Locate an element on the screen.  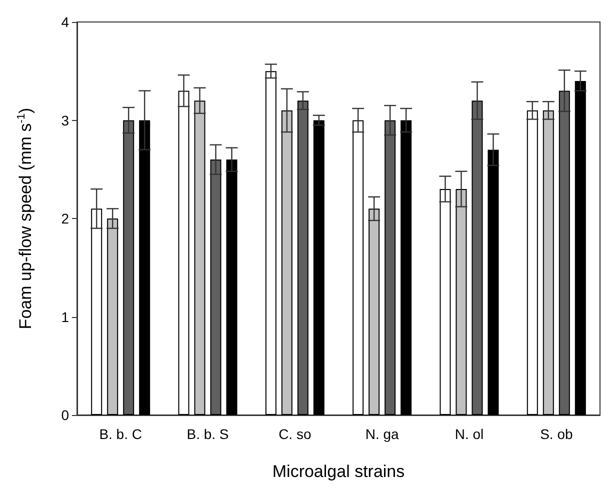
x-tick-label: B. b. S is located at coordinates (207, 434).